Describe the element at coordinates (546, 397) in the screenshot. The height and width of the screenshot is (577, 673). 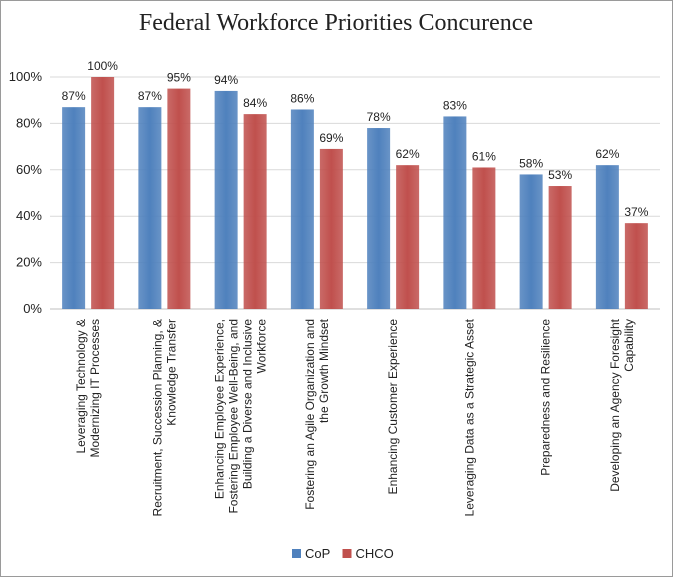
I see `x-category-label: Preparedness and Resilience` at that location.